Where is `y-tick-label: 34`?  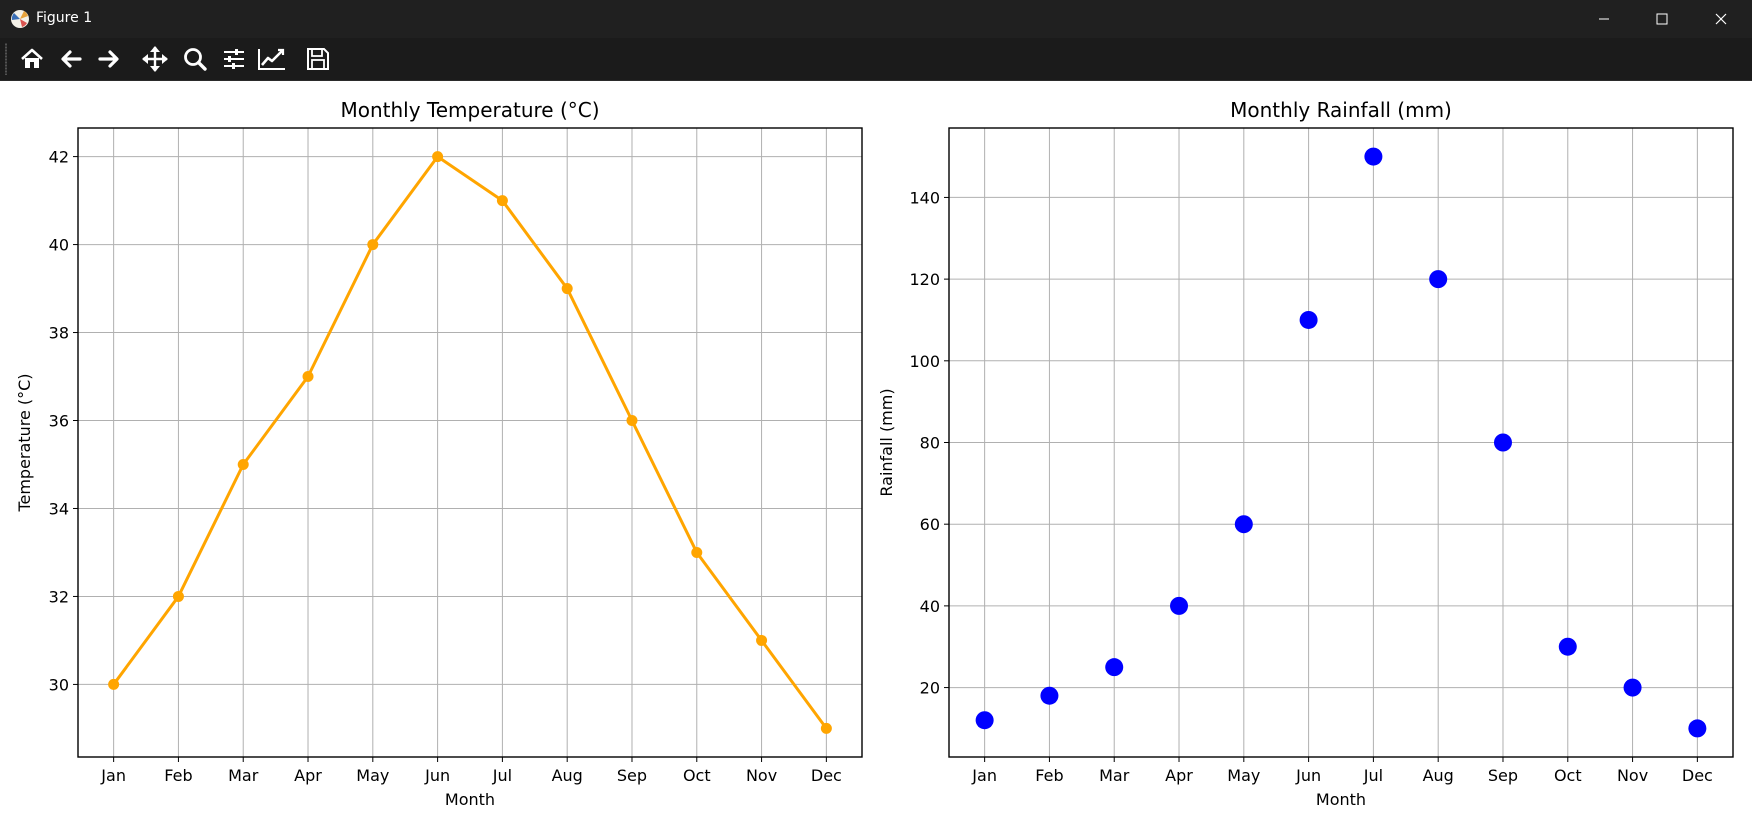
y-tick-label: 34 is located at coordinates (59, 508).